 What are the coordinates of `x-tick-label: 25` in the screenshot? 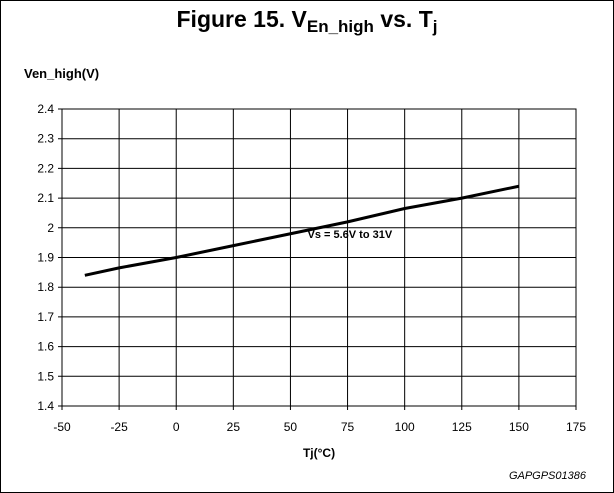 It's located at (234, 427).